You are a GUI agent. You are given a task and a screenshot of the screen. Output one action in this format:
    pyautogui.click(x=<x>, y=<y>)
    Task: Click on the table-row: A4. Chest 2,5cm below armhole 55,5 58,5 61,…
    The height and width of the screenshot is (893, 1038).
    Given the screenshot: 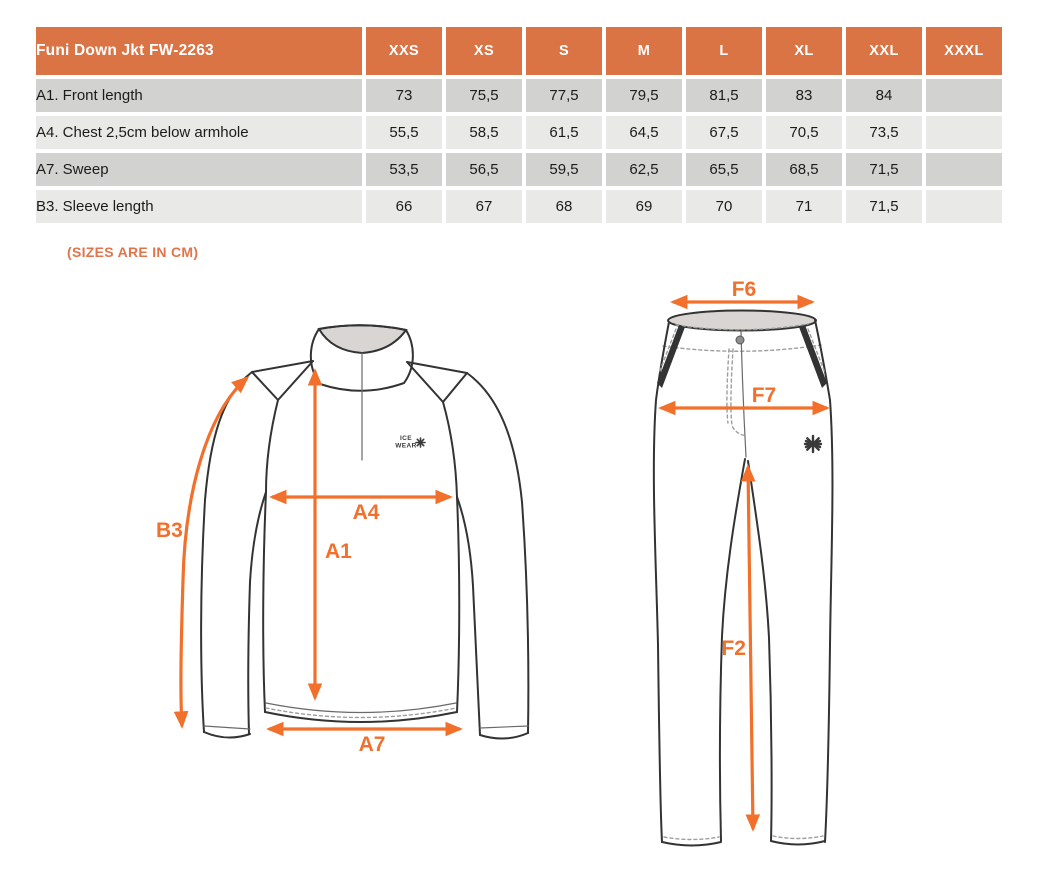 What is the action you would take?
    pyautogui.click(x=519, y=132)
    